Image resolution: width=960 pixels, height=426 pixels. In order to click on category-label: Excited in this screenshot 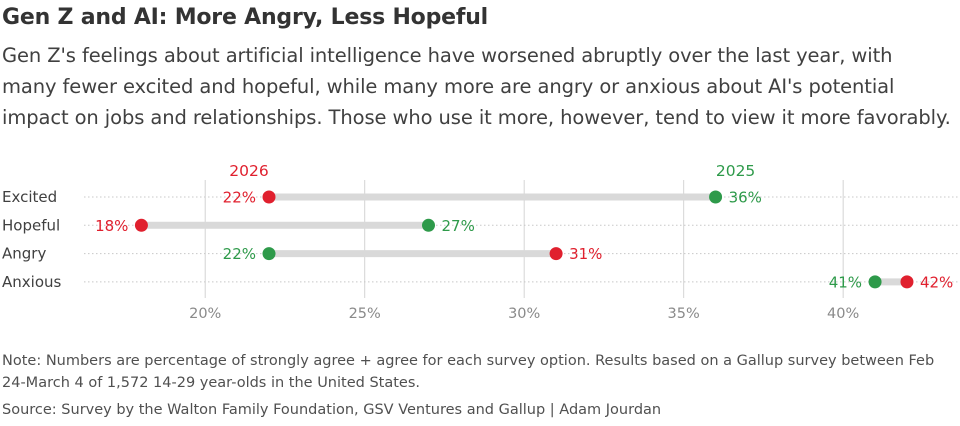, I will do `click(29, 197)`.